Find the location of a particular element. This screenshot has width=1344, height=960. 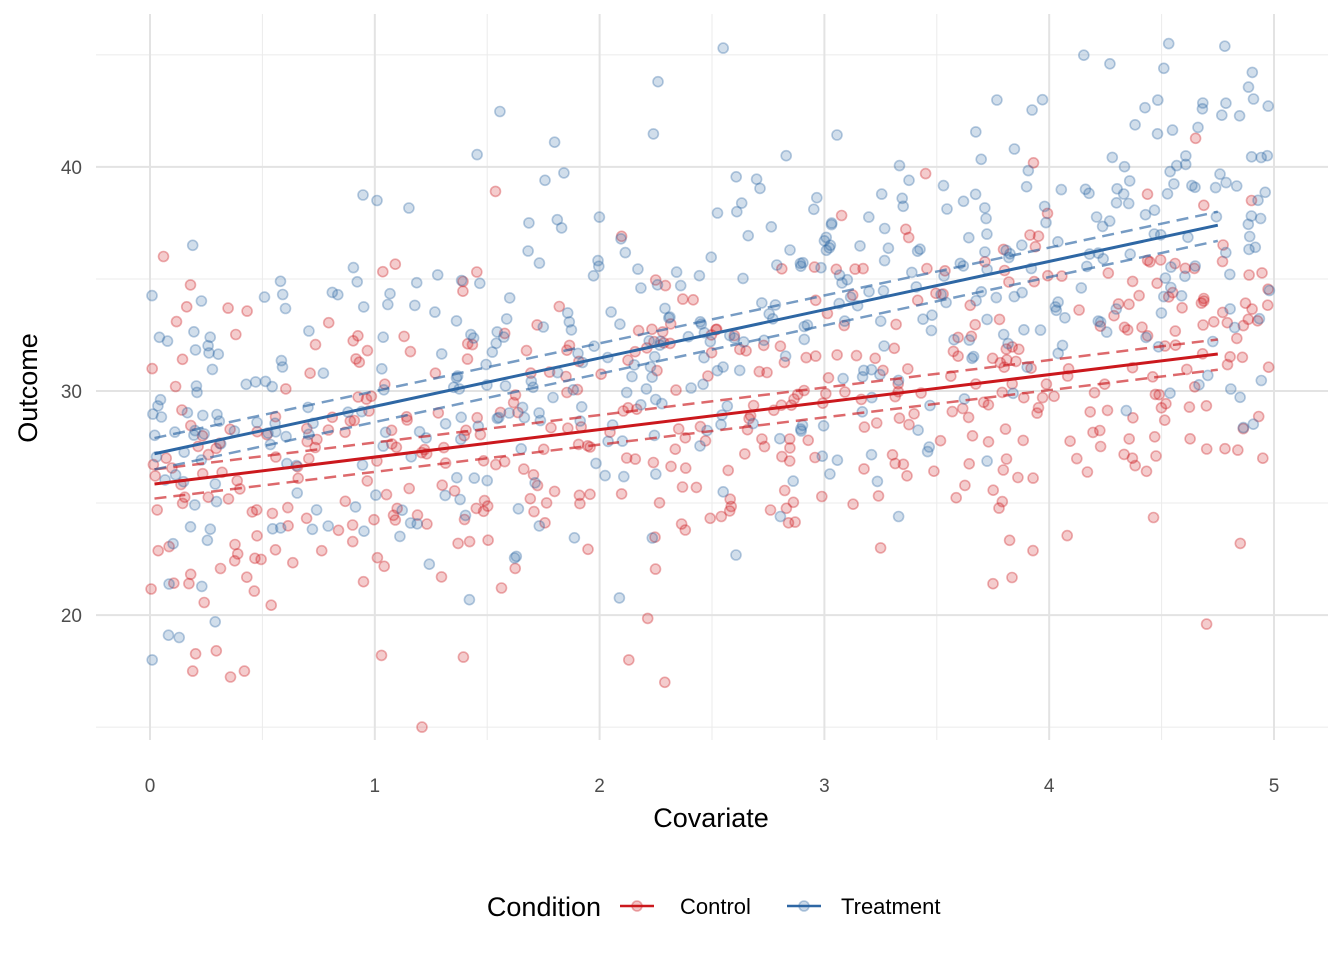

y-tick-label: 20 is located at coordinates (71, 616).